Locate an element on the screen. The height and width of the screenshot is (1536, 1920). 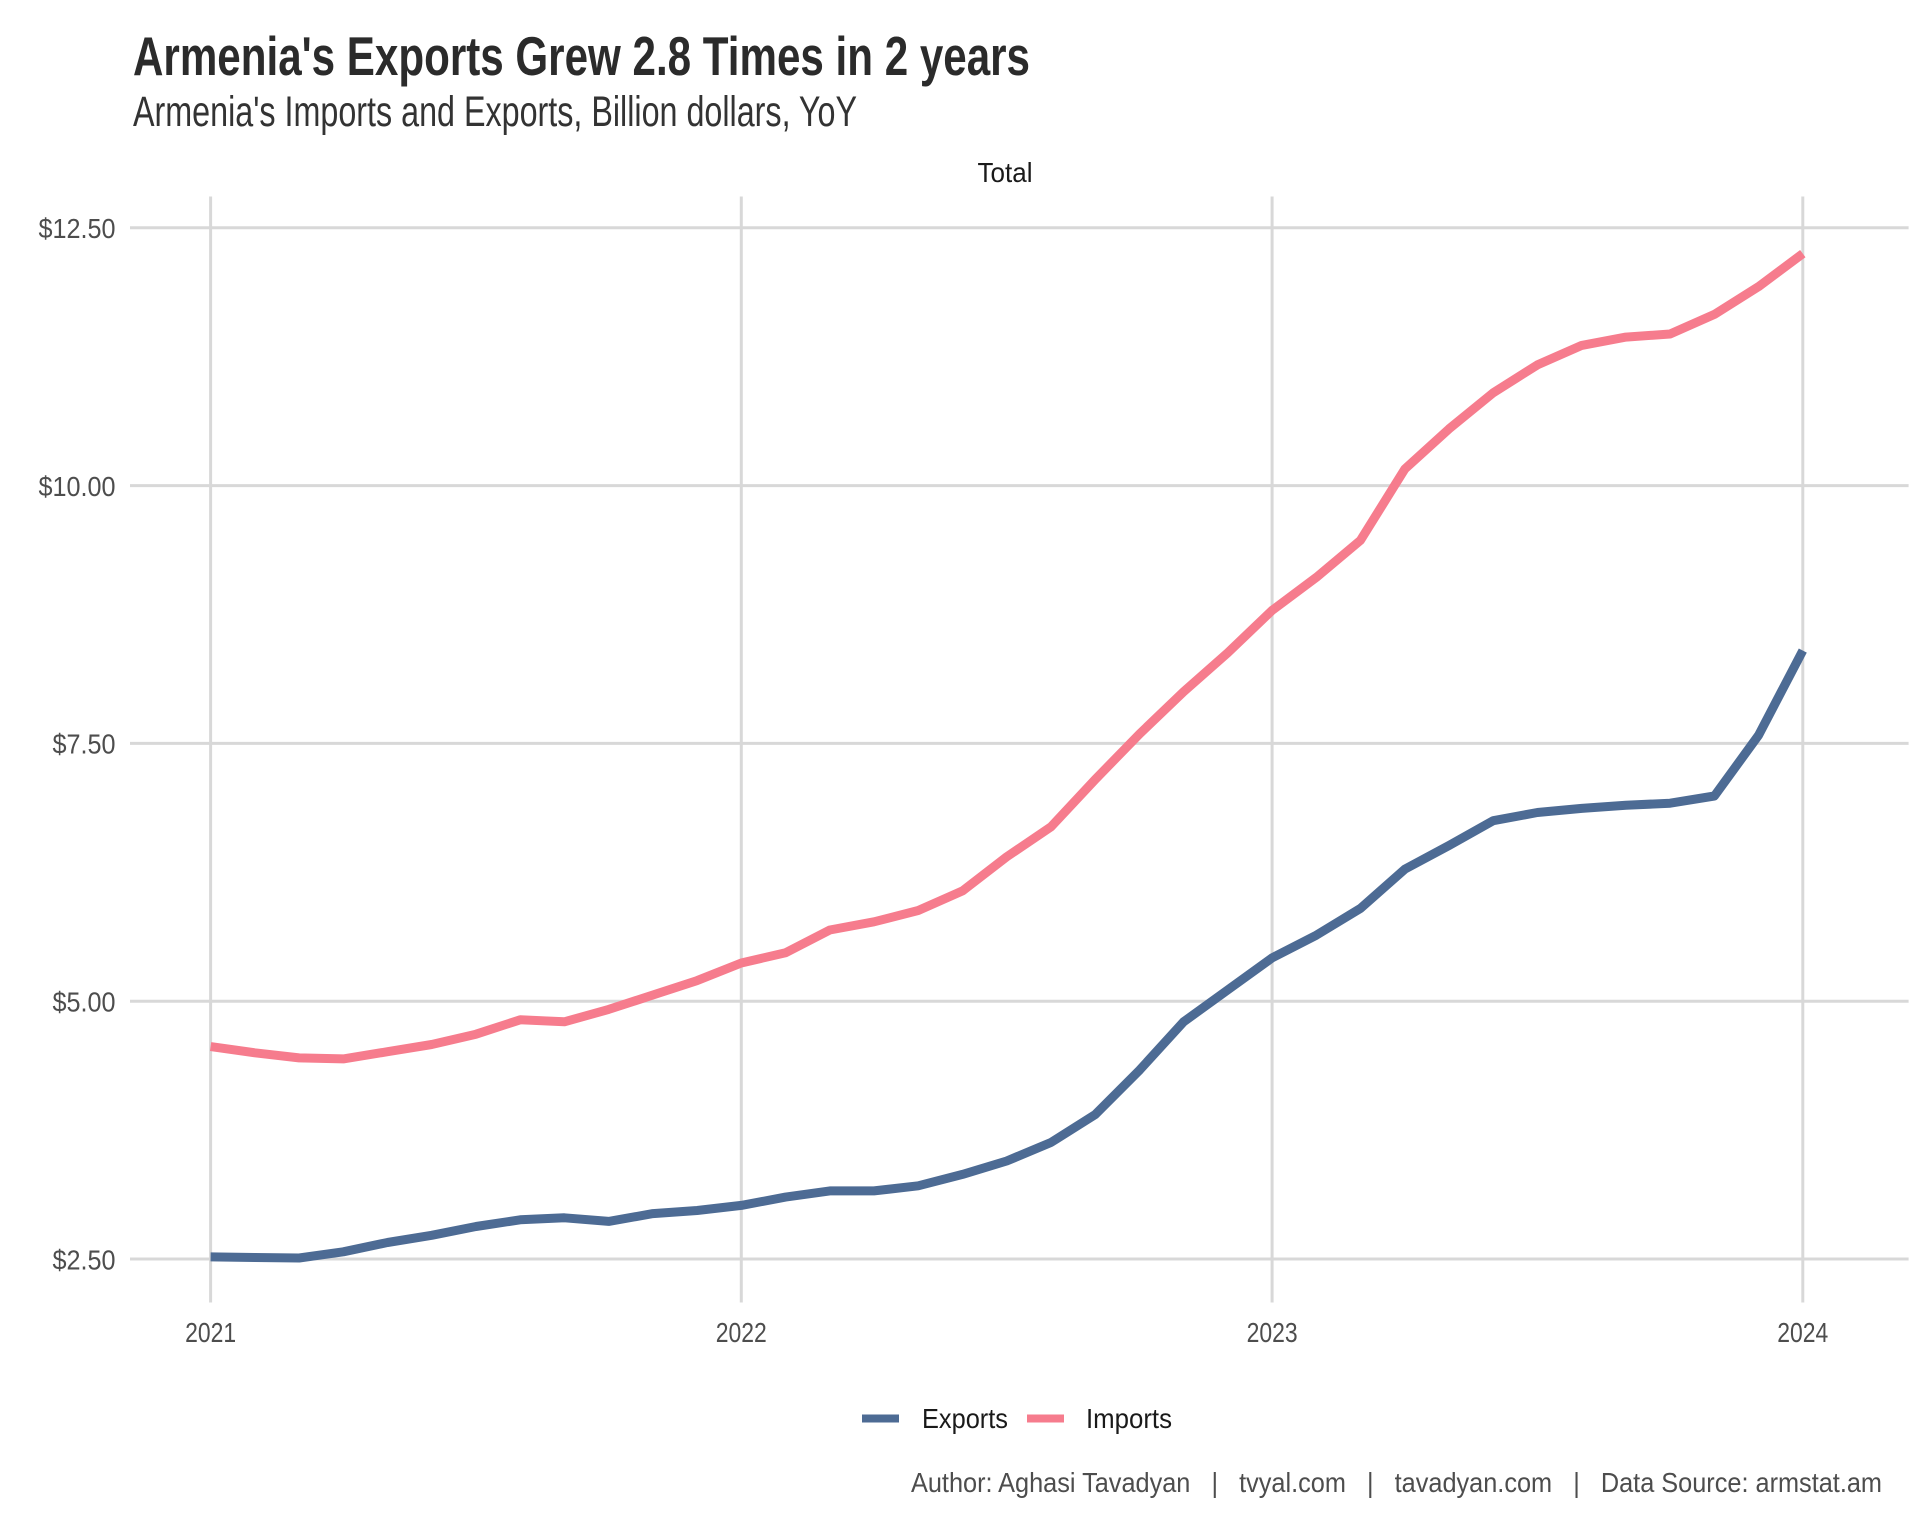
svg-text: $2.50 is located at coordinates (84, 1259).